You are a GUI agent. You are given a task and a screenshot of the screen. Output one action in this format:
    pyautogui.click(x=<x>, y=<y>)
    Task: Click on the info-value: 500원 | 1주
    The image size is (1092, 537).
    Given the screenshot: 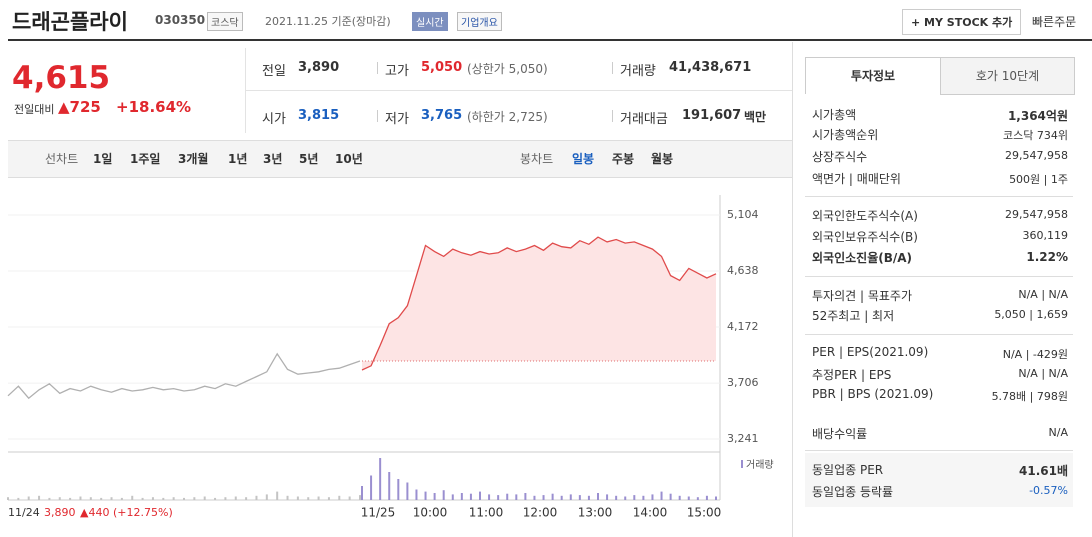 What is the action you would take?
    pyautogui.click(x=1038, y=179)
    